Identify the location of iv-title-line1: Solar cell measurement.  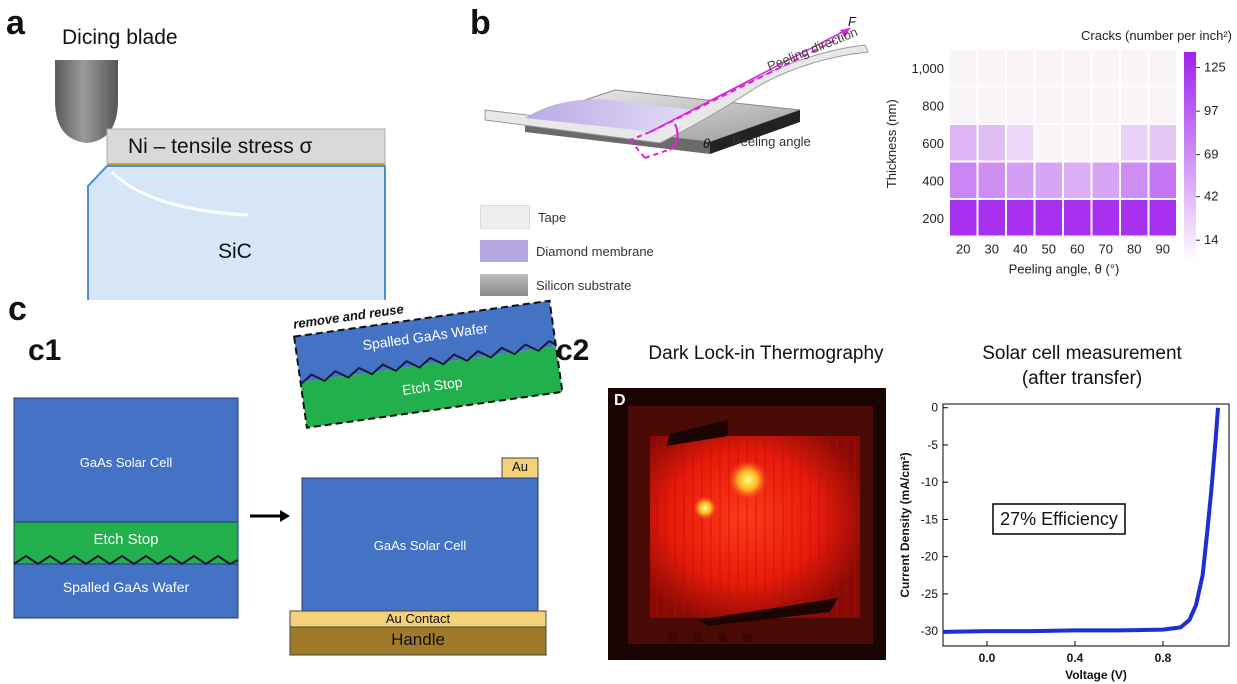
(1082, 353).